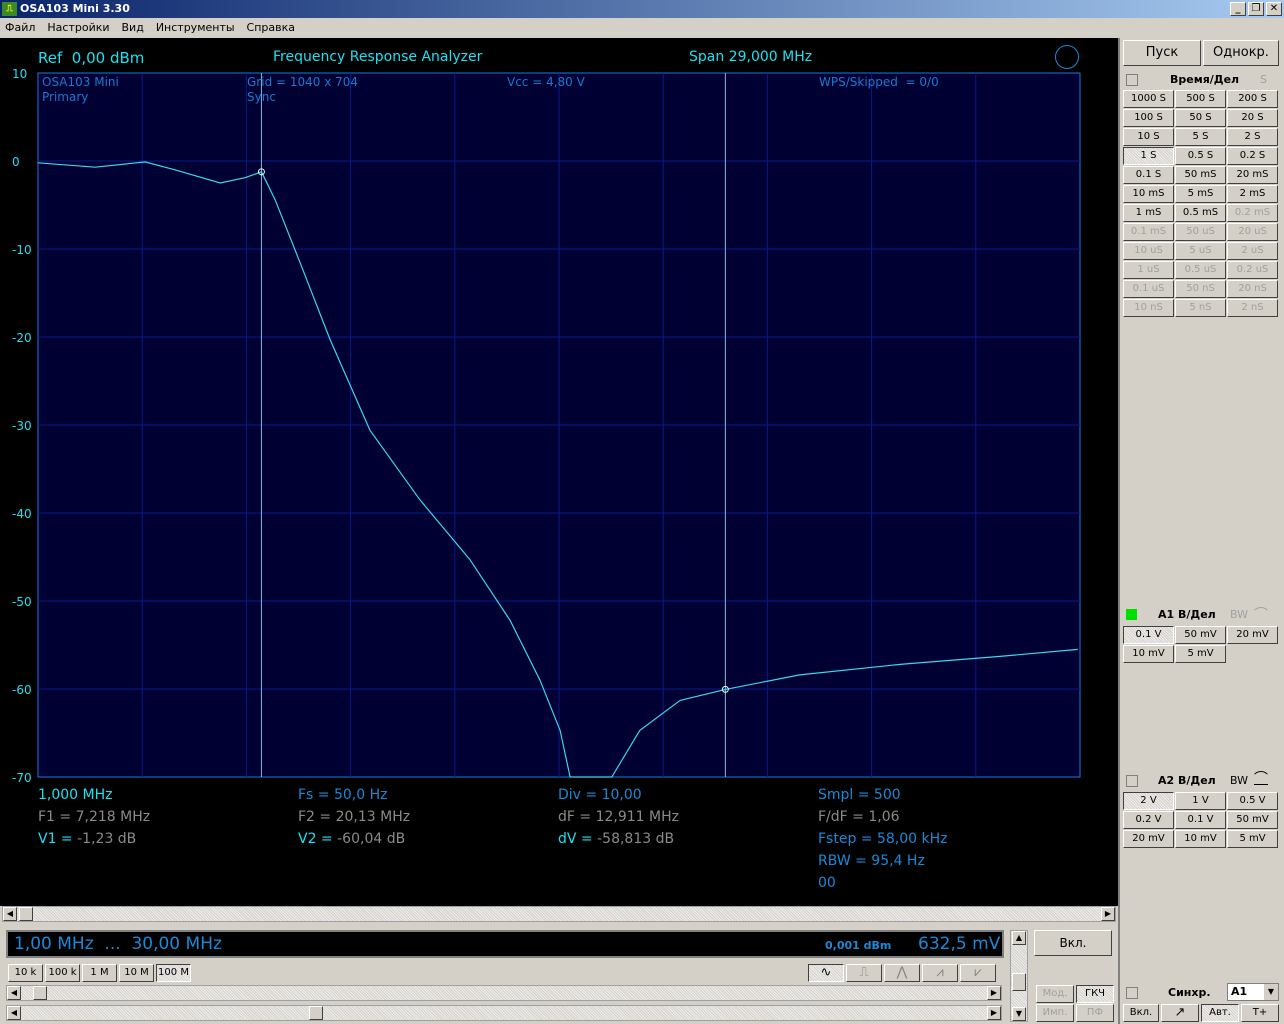 The height and width of the screenshot is (1024, 1284). Describe the element at coordinates (1252, 118) in the screenshot. I see `time-div-button: 20 S` at that location.